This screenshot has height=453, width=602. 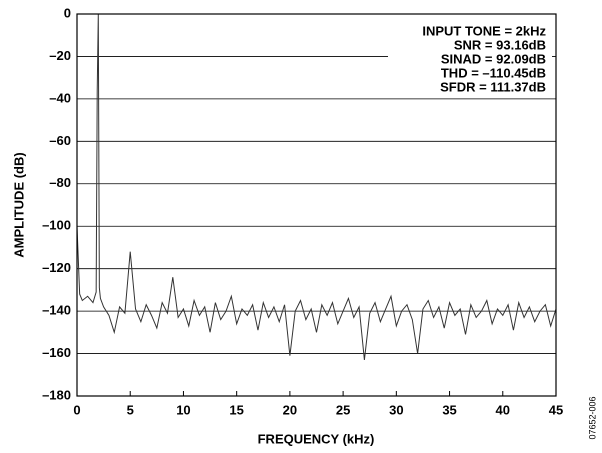 What do you see at coordinates (290, 409) in the screenshot?
I see `x-tick-label: 20` at bounding box center [290, 409].